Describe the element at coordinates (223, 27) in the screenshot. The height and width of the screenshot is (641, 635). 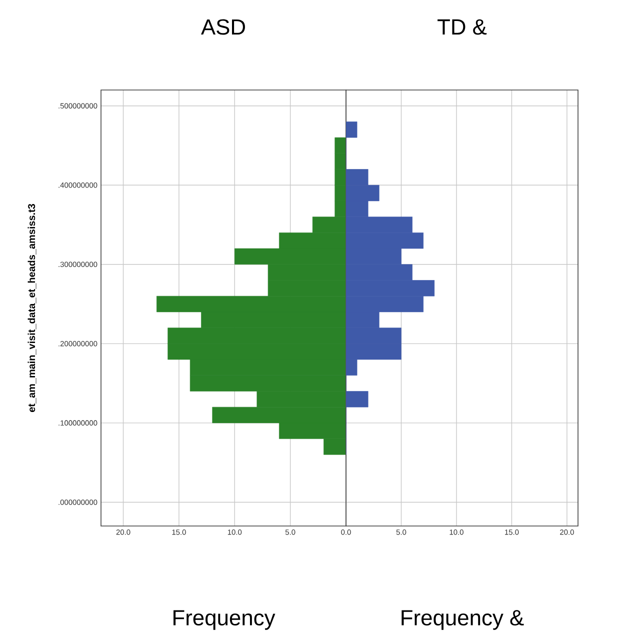
I see `chart-title: ASD` at that location.